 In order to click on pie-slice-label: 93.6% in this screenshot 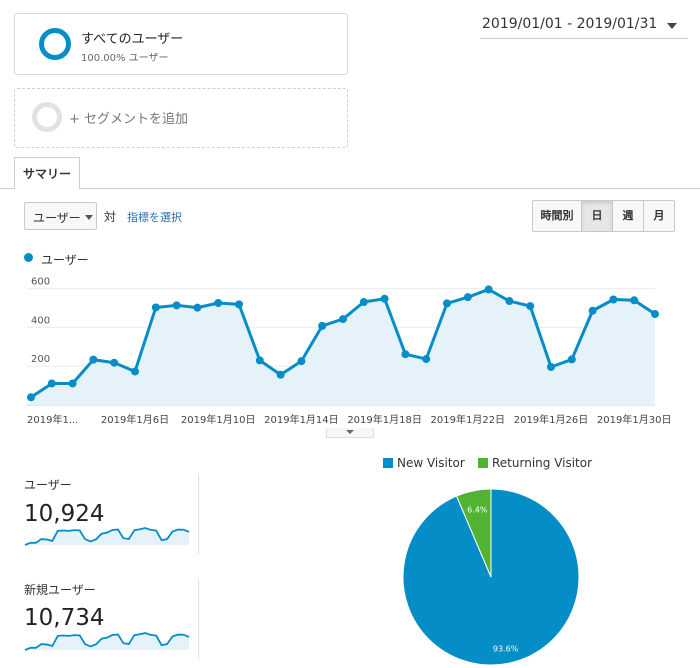, I will do `click(506, 649)`.